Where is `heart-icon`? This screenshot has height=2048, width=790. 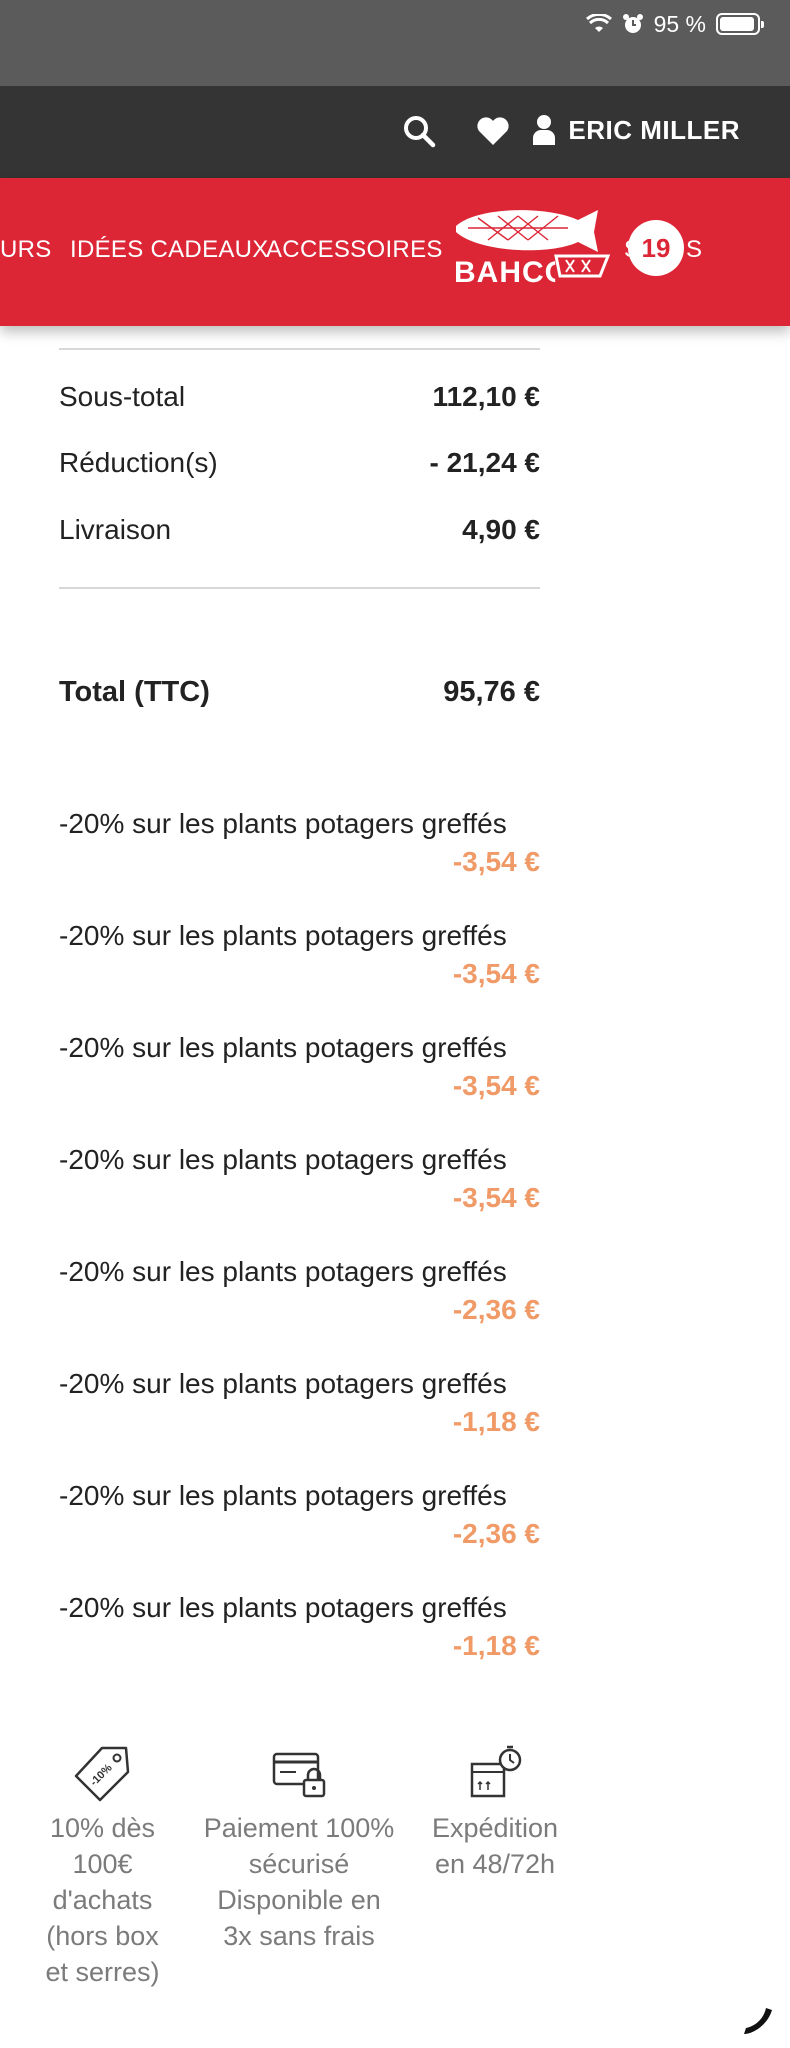 heart-icon is located at coordinates (493, 131).